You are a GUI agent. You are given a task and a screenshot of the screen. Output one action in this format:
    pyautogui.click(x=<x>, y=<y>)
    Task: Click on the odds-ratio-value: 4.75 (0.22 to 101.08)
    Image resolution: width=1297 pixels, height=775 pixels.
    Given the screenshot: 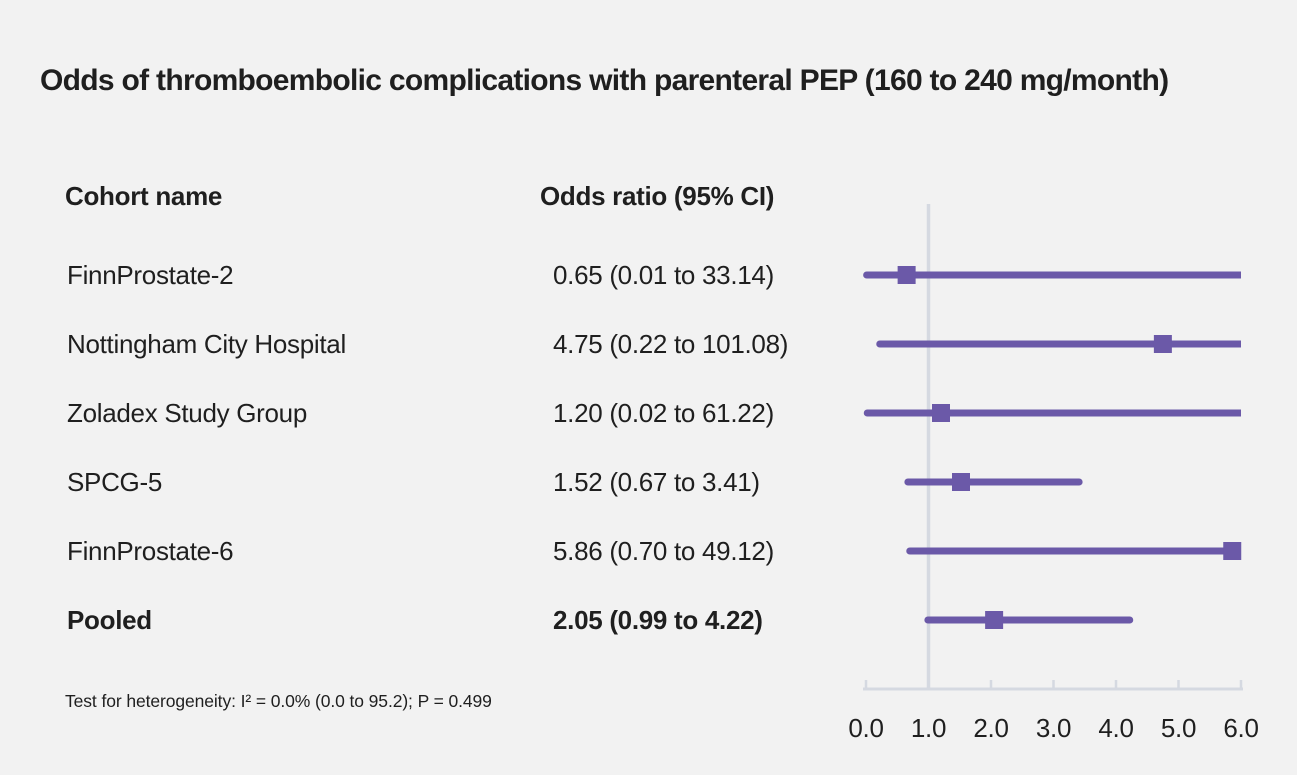 What is the action you would take?
    pyautogui.click(x=671, y=343)
    